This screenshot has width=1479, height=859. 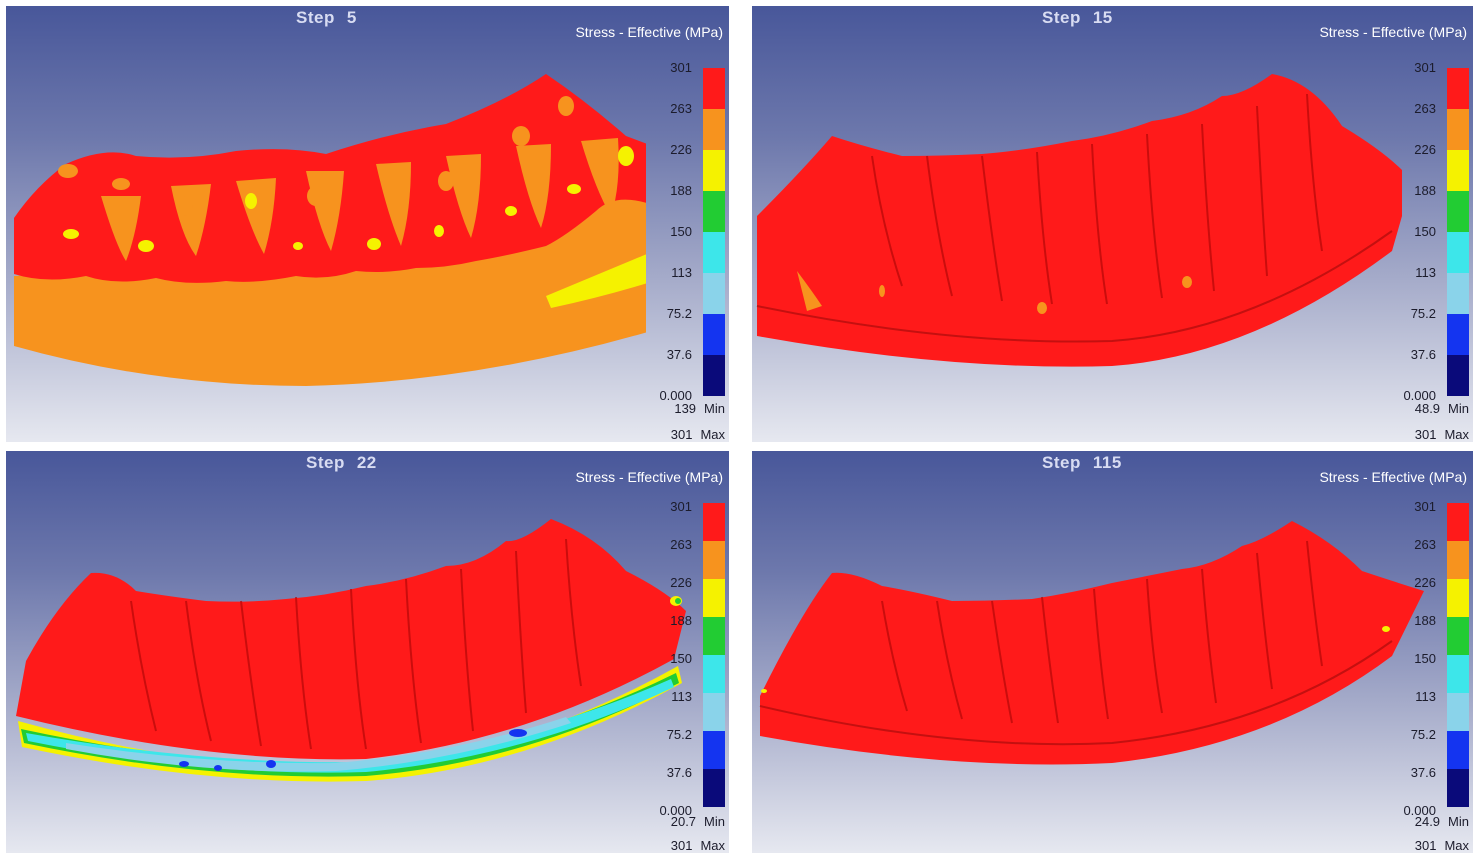 I want to click on step-number: 115, so click(x=1107, y=462).